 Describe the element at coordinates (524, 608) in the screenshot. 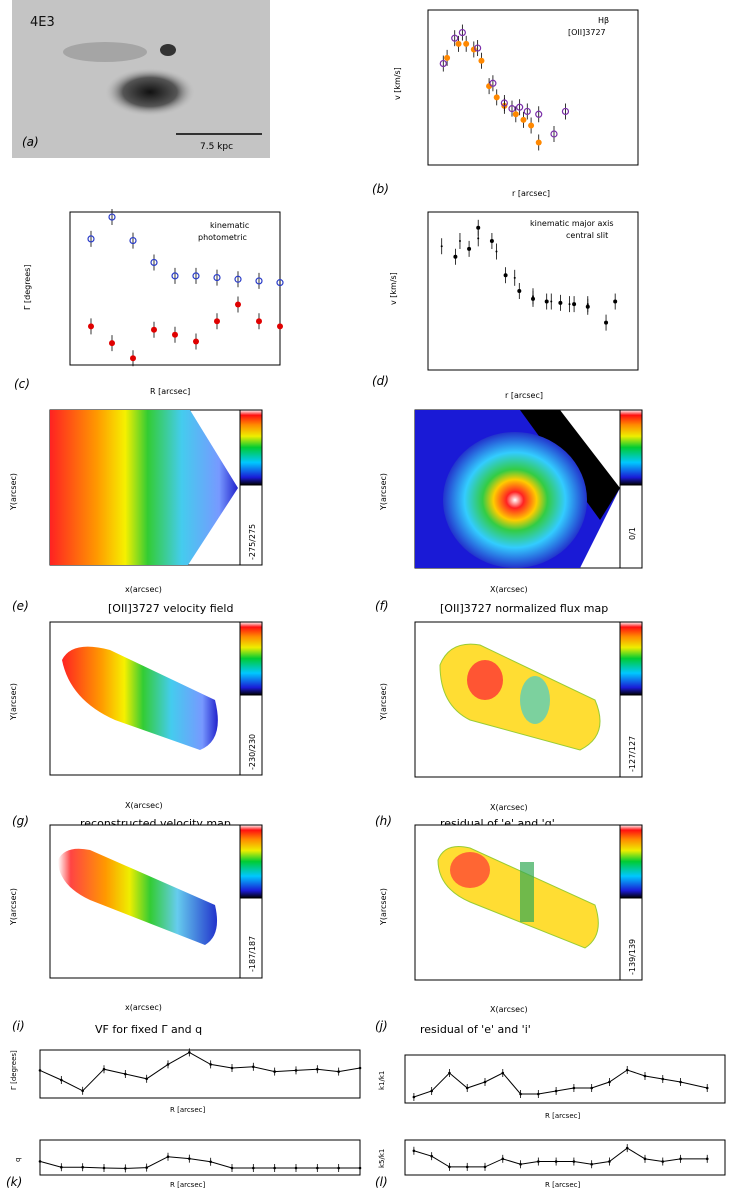

I see `map-title: [OII]3727 normalized flux map` at that location.